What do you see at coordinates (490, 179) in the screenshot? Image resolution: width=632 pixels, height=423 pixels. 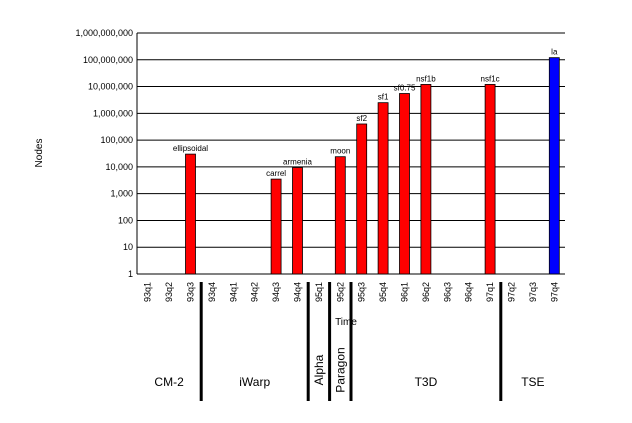 I see `bar-97q1` at bounding box center [490, 179].